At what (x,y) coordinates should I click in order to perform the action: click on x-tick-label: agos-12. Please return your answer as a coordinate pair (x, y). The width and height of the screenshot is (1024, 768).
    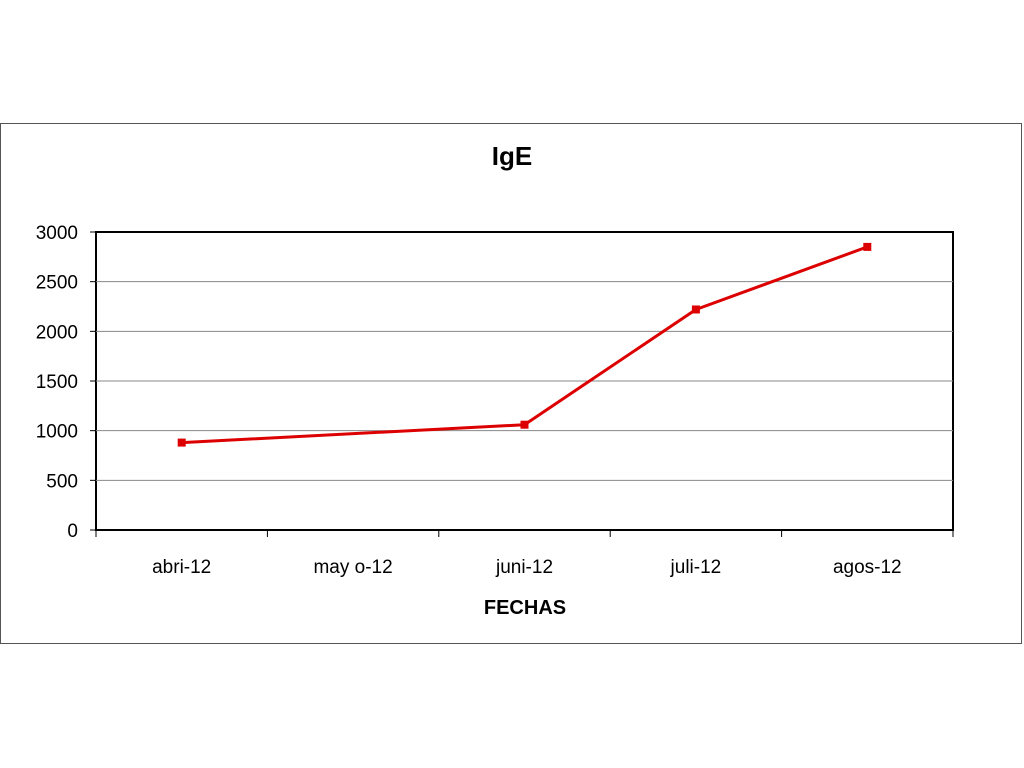
    Looking at the image, I should click on (867, 567).